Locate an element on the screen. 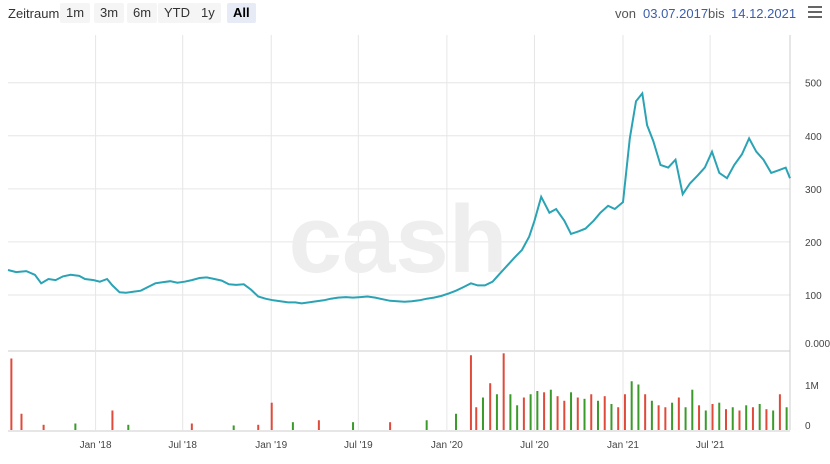 The image size is (830, 464). x-tick-label: Jan '21 is located at coordinates (623, 445).